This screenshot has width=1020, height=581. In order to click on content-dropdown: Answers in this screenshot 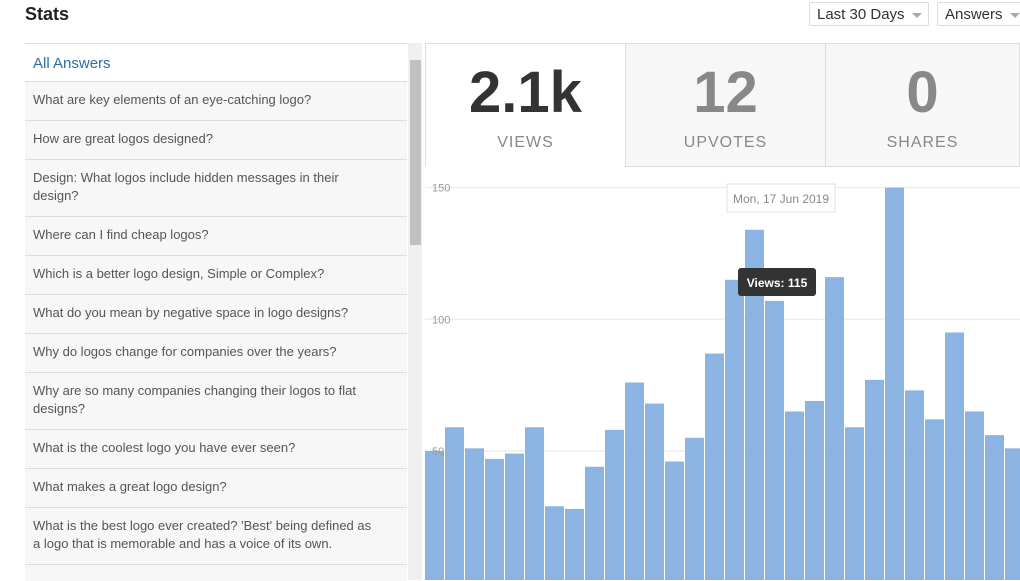, I will do `click(978, 14)`.